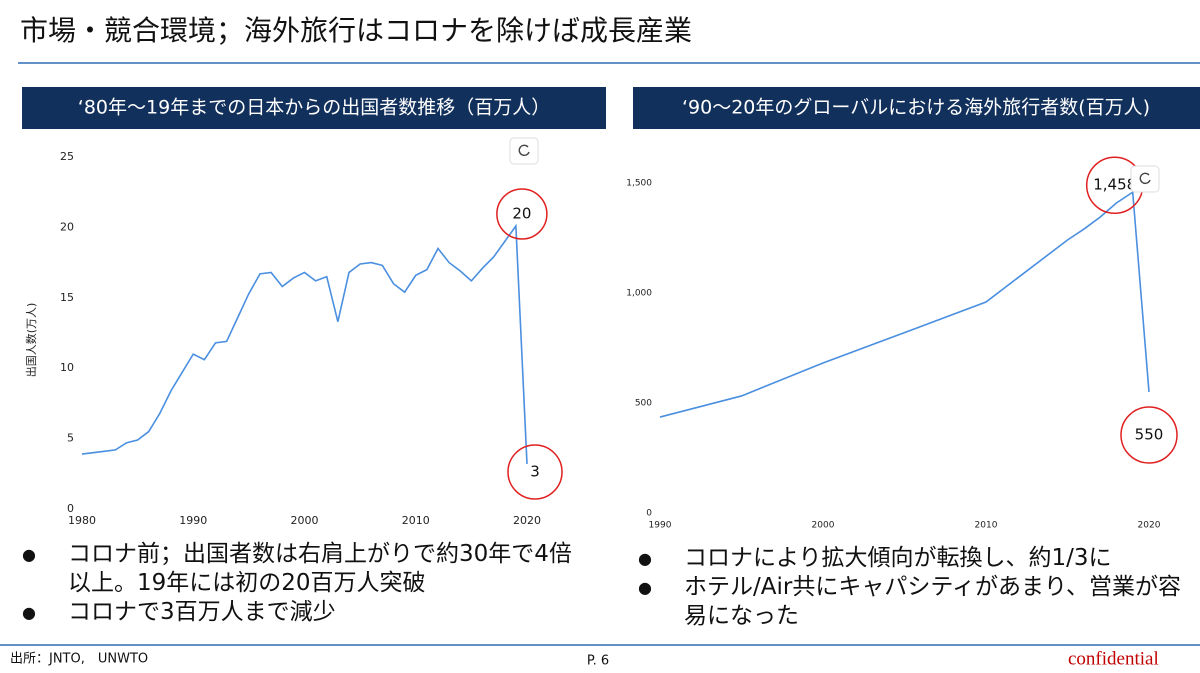 This screenshot has width=1200, height=673. Describe the element at coordinates (82, 520) in the screenshot. I see `x-tick-label: 1980` at that location.